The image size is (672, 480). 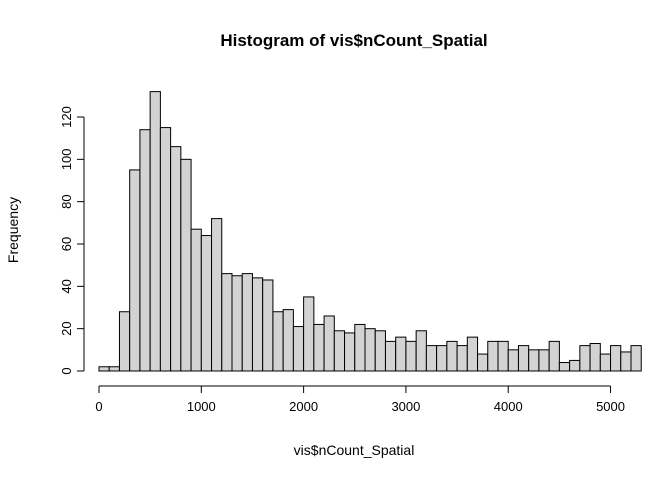 I want to click on y-tick-label: 40, so click(x=66, y=286).